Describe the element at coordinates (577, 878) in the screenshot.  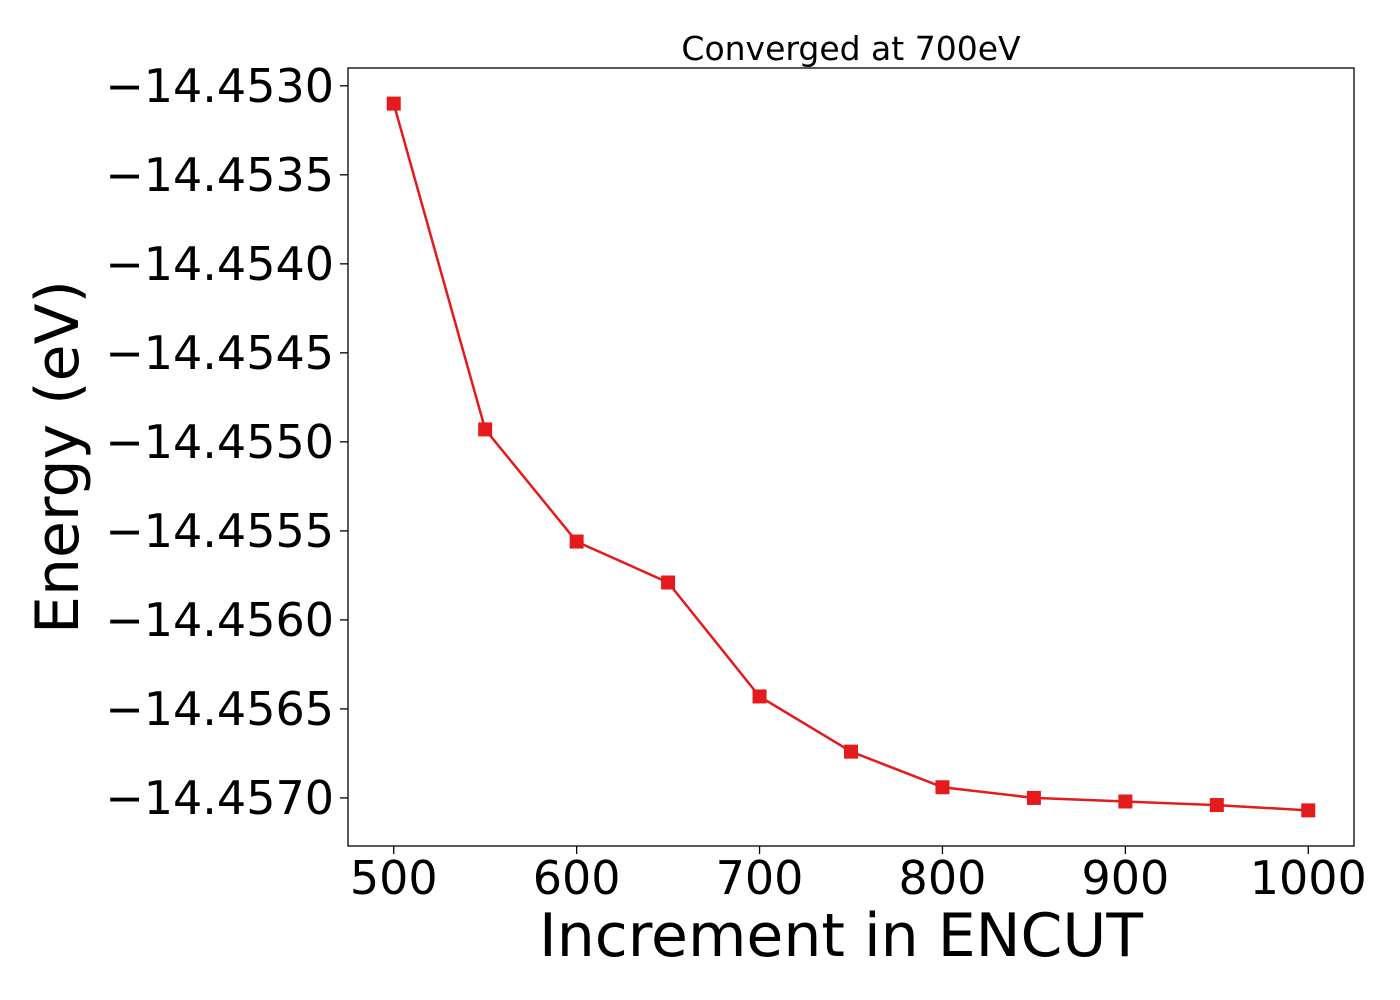
I see `x-tick-label: 600` at that location.